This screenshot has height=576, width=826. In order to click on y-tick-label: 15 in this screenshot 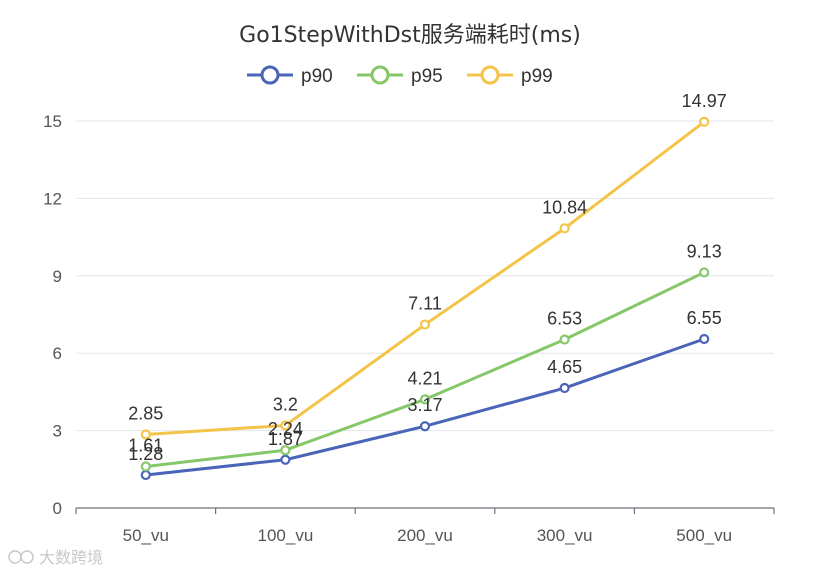, I will do `click(52, 121)`.